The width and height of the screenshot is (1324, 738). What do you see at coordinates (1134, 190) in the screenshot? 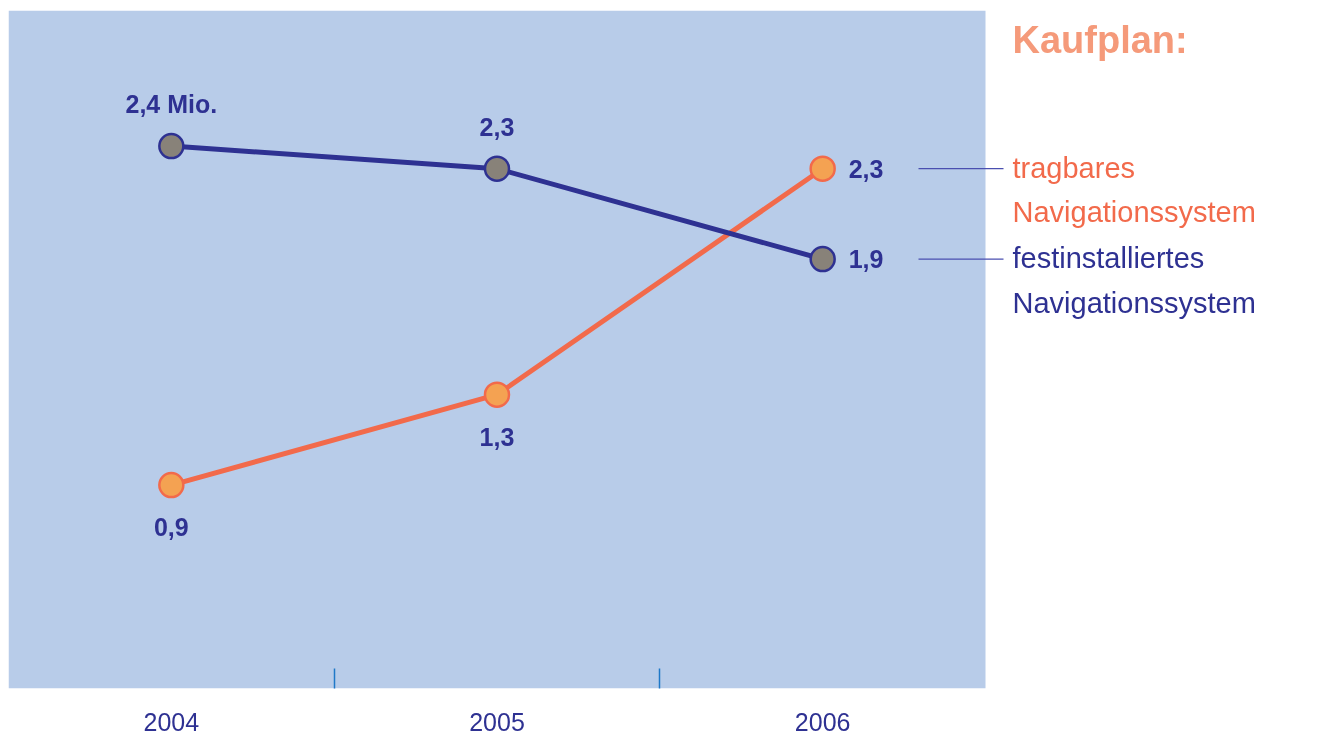
I see `text: tragbares Navigationssystem` at bounding box center [1134, 190].